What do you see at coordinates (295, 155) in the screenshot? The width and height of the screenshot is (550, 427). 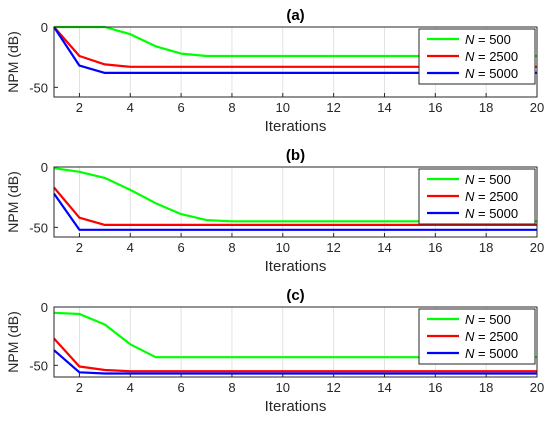 I see `chart-title: (b)` at bounding box center [295, 155].